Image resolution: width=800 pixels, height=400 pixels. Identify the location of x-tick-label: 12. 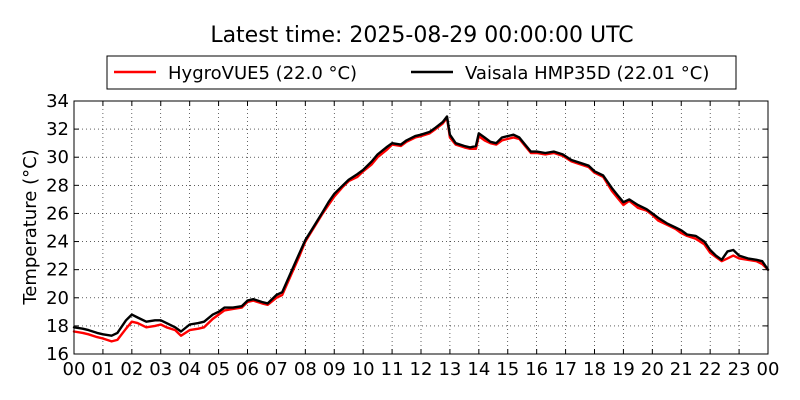
(421, 369).